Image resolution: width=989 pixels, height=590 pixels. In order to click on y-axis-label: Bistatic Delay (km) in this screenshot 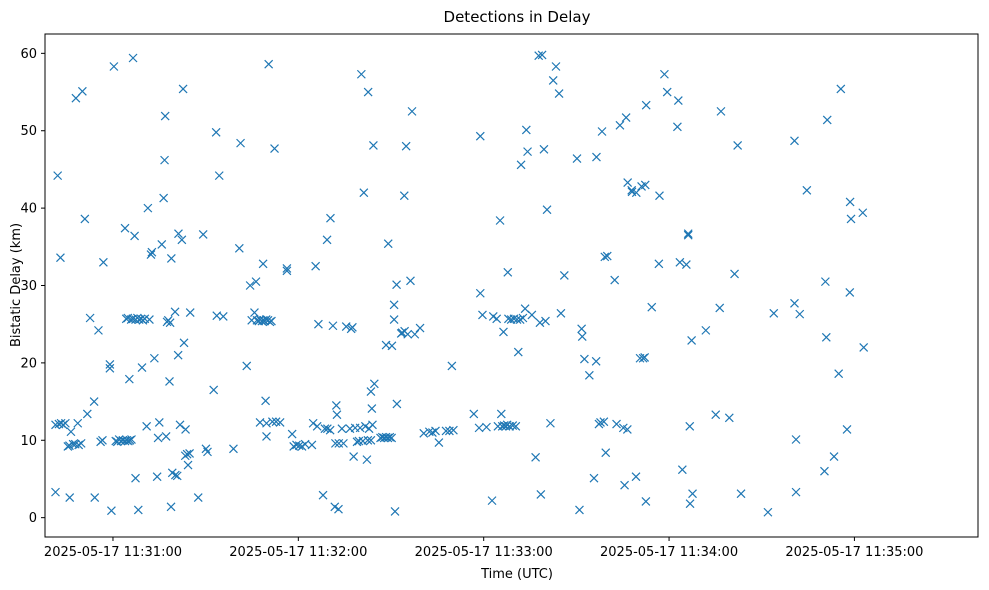, I will do `click(16, 285)`.